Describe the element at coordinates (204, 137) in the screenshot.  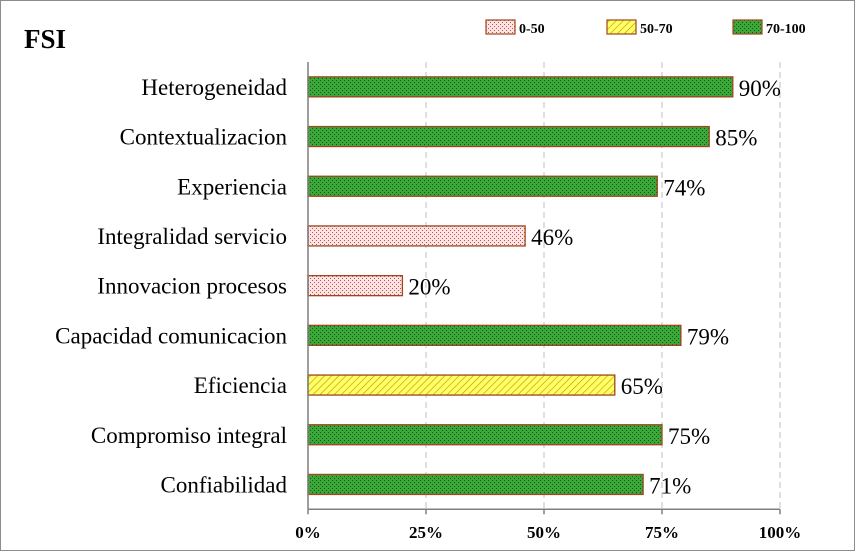
I see `category-label: Contextualizacion` at that location.